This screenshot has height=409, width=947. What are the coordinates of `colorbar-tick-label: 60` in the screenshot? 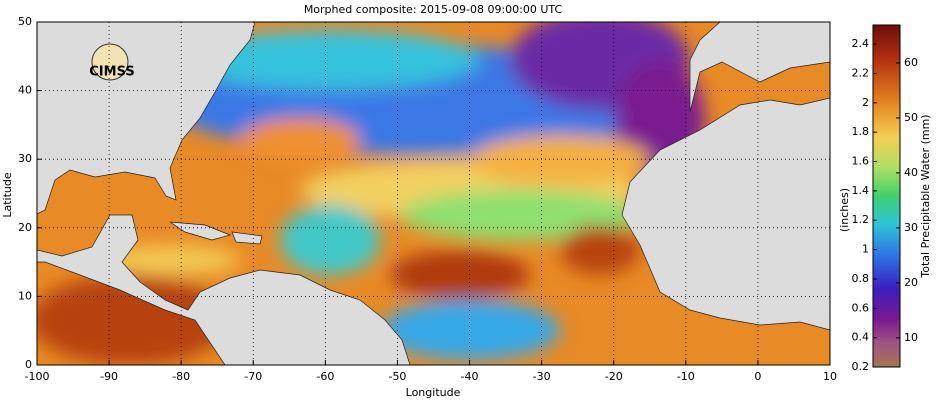 It's located at (911, 62).